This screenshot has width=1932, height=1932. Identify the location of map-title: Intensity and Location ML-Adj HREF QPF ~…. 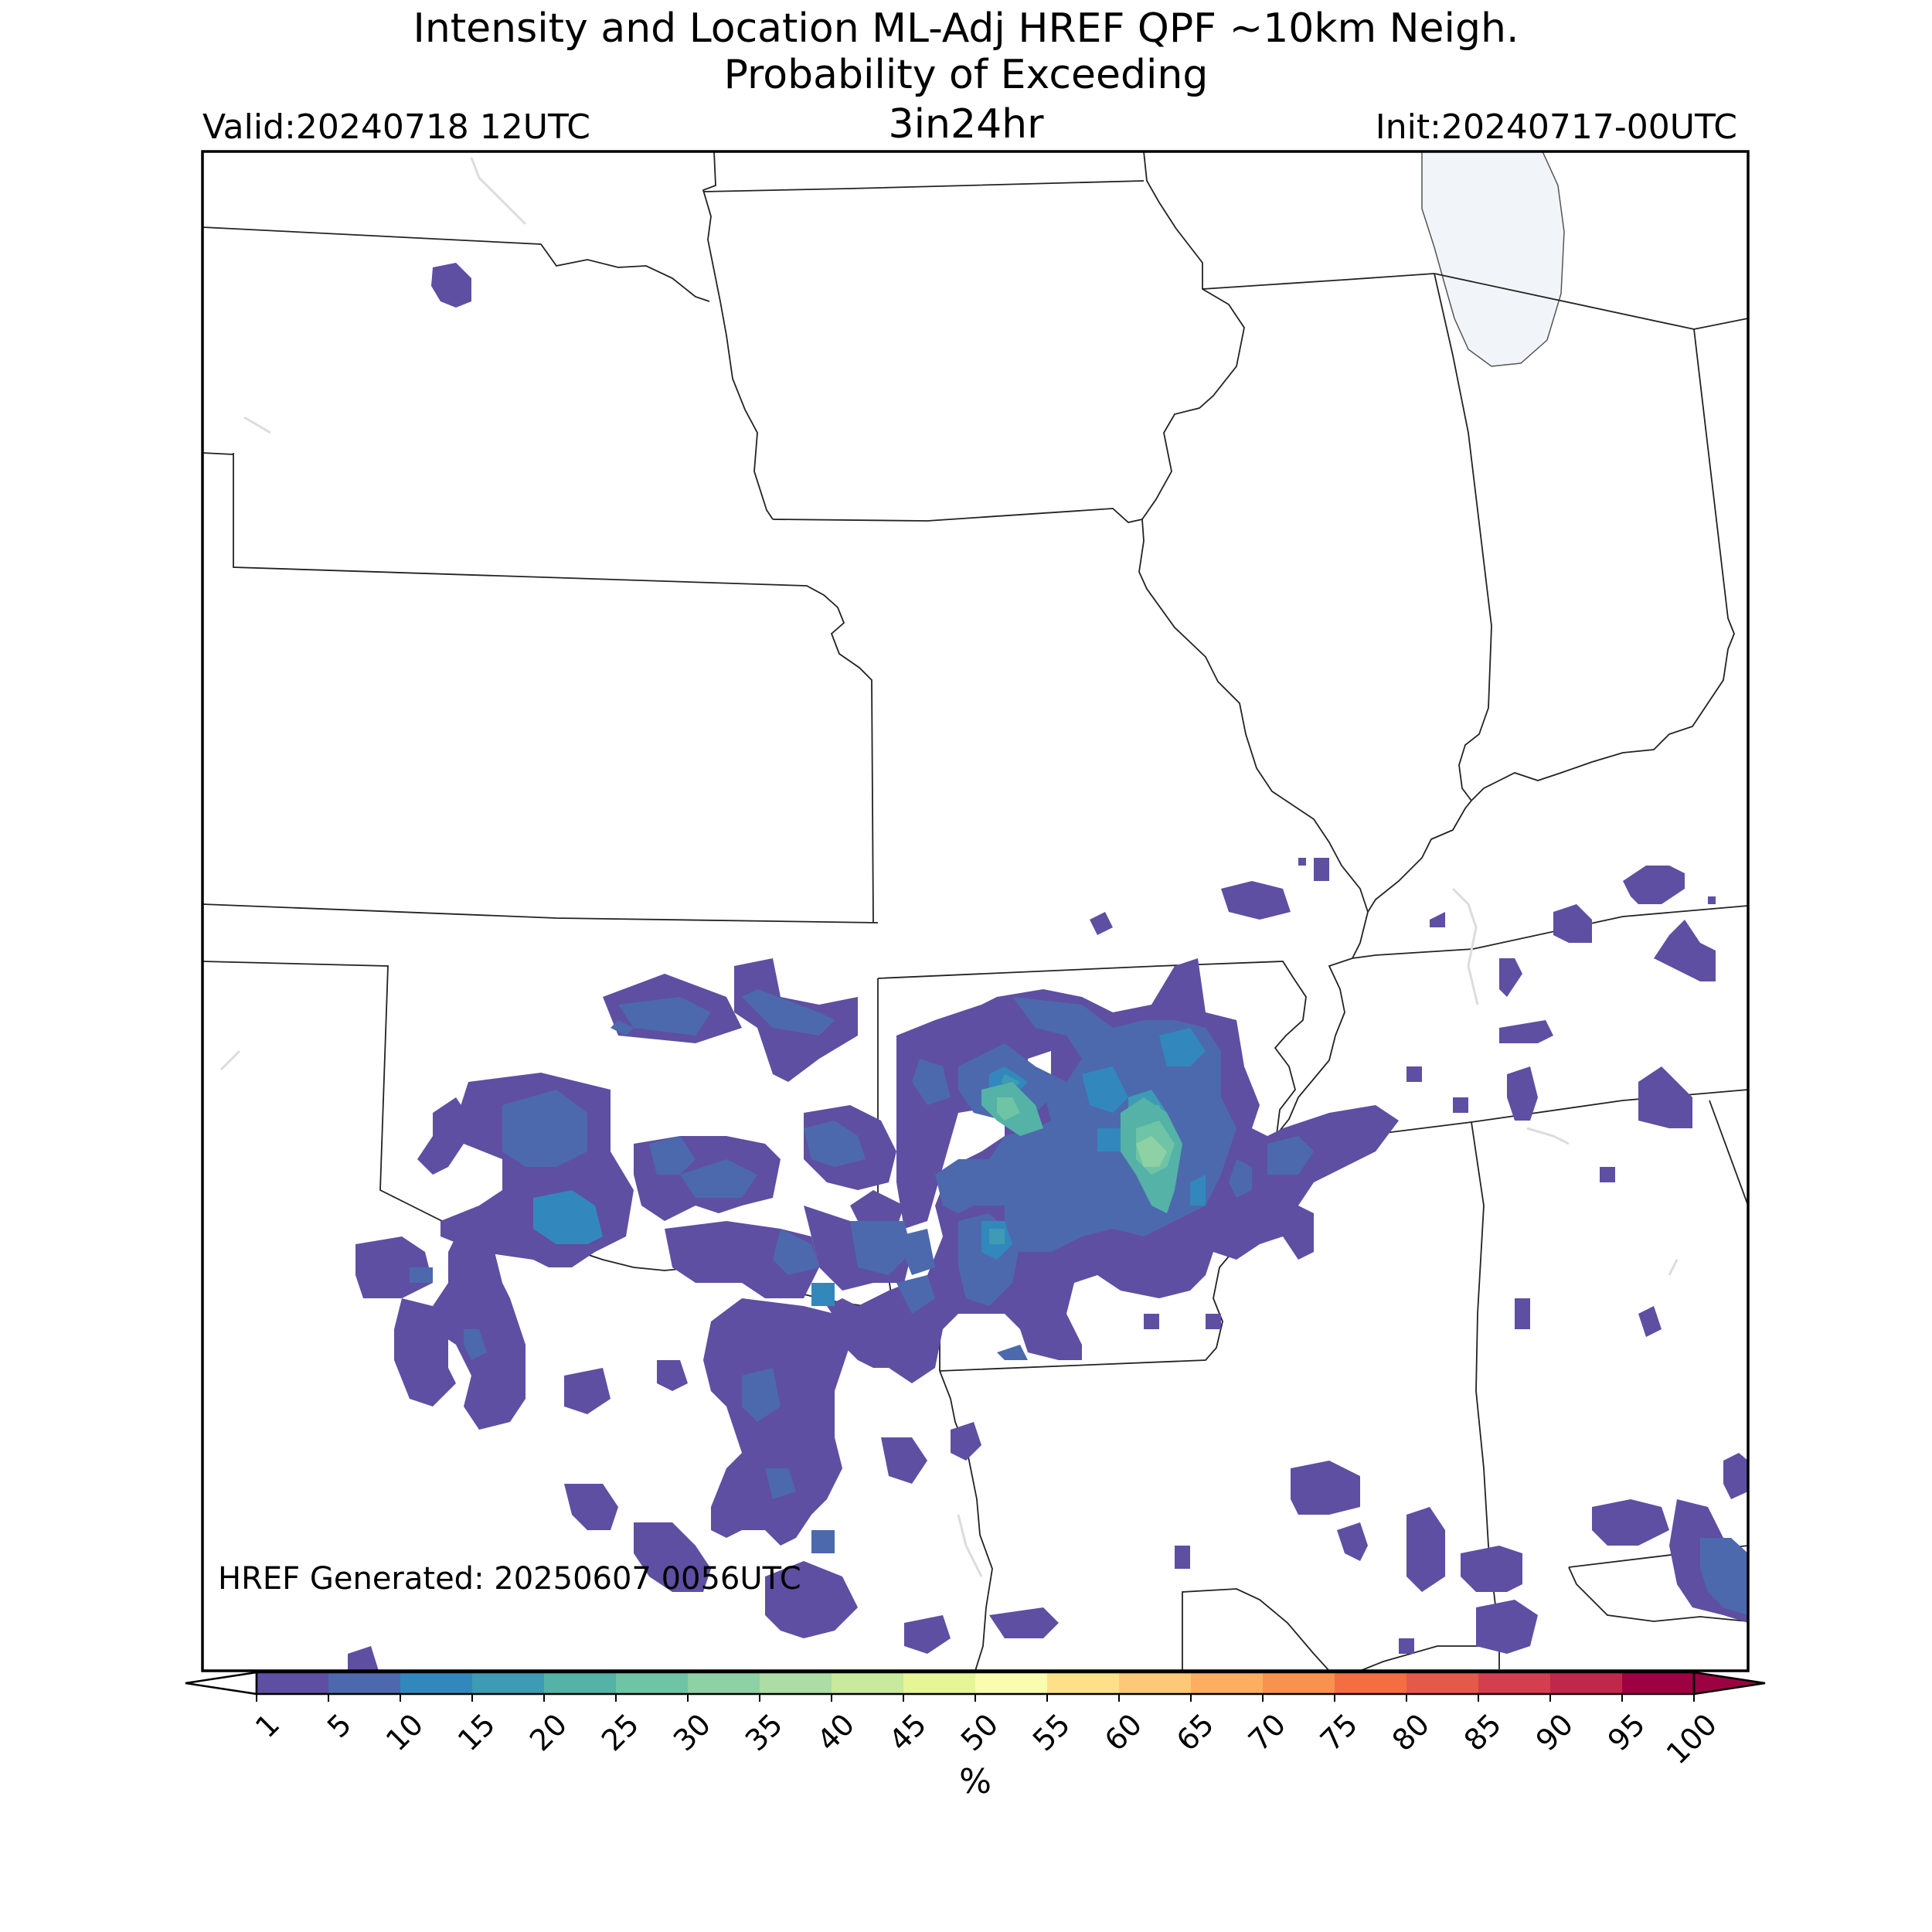
(966, 29).